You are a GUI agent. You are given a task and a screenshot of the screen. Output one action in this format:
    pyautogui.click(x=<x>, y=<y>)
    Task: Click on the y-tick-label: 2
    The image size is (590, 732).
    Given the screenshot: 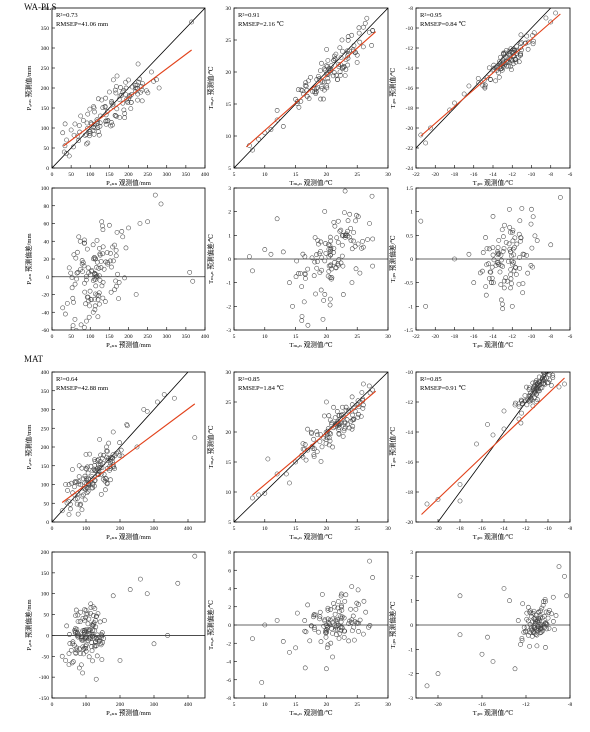 What is the action you would take?
    pyautogui.click(x=229, y=608)
    